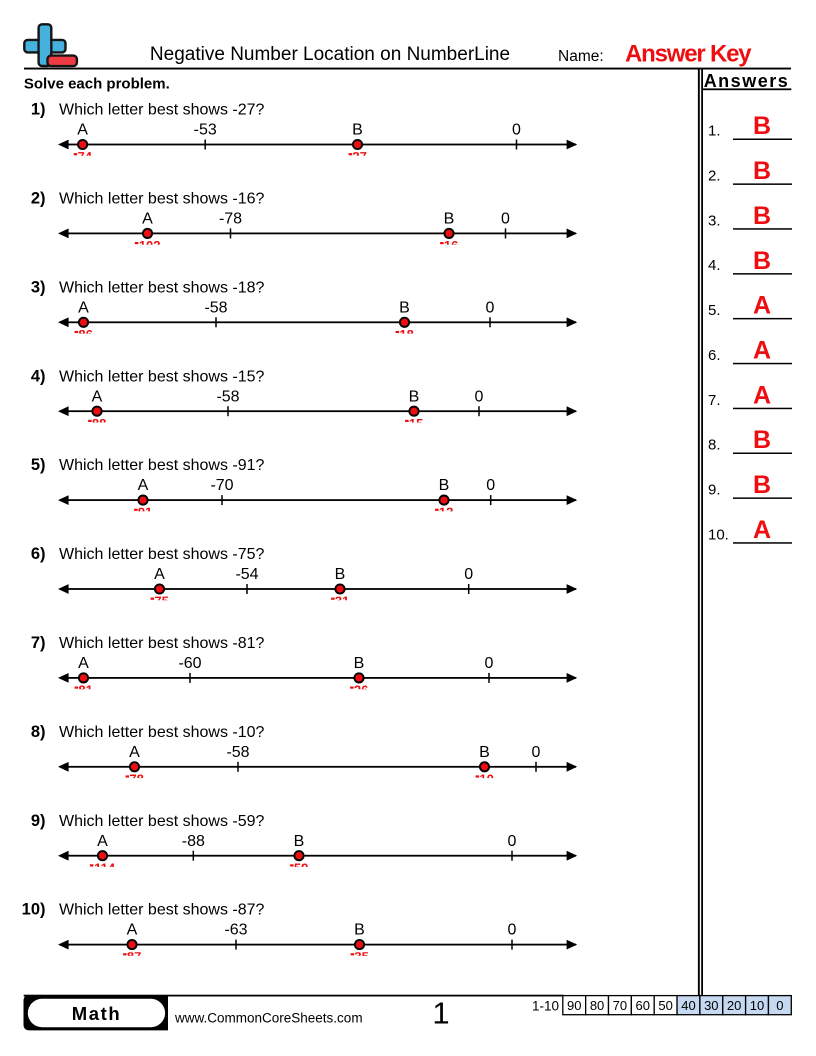  I want to click on svg-text: 3), so click(38, 287).